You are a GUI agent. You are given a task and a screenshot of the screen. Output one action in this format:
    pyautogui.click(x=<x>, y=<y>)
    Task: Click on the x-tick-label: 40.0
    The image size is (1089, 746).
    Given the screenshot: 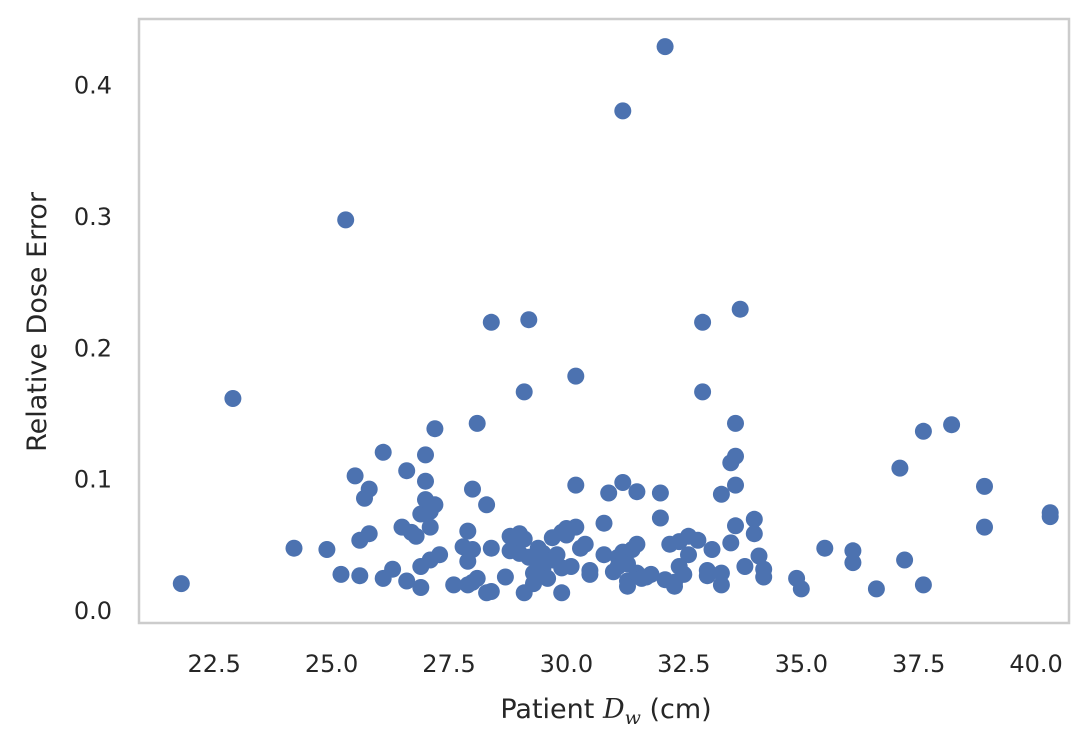 What is the action you would take?
    pyautogui.click(x=1035, y=664)
    